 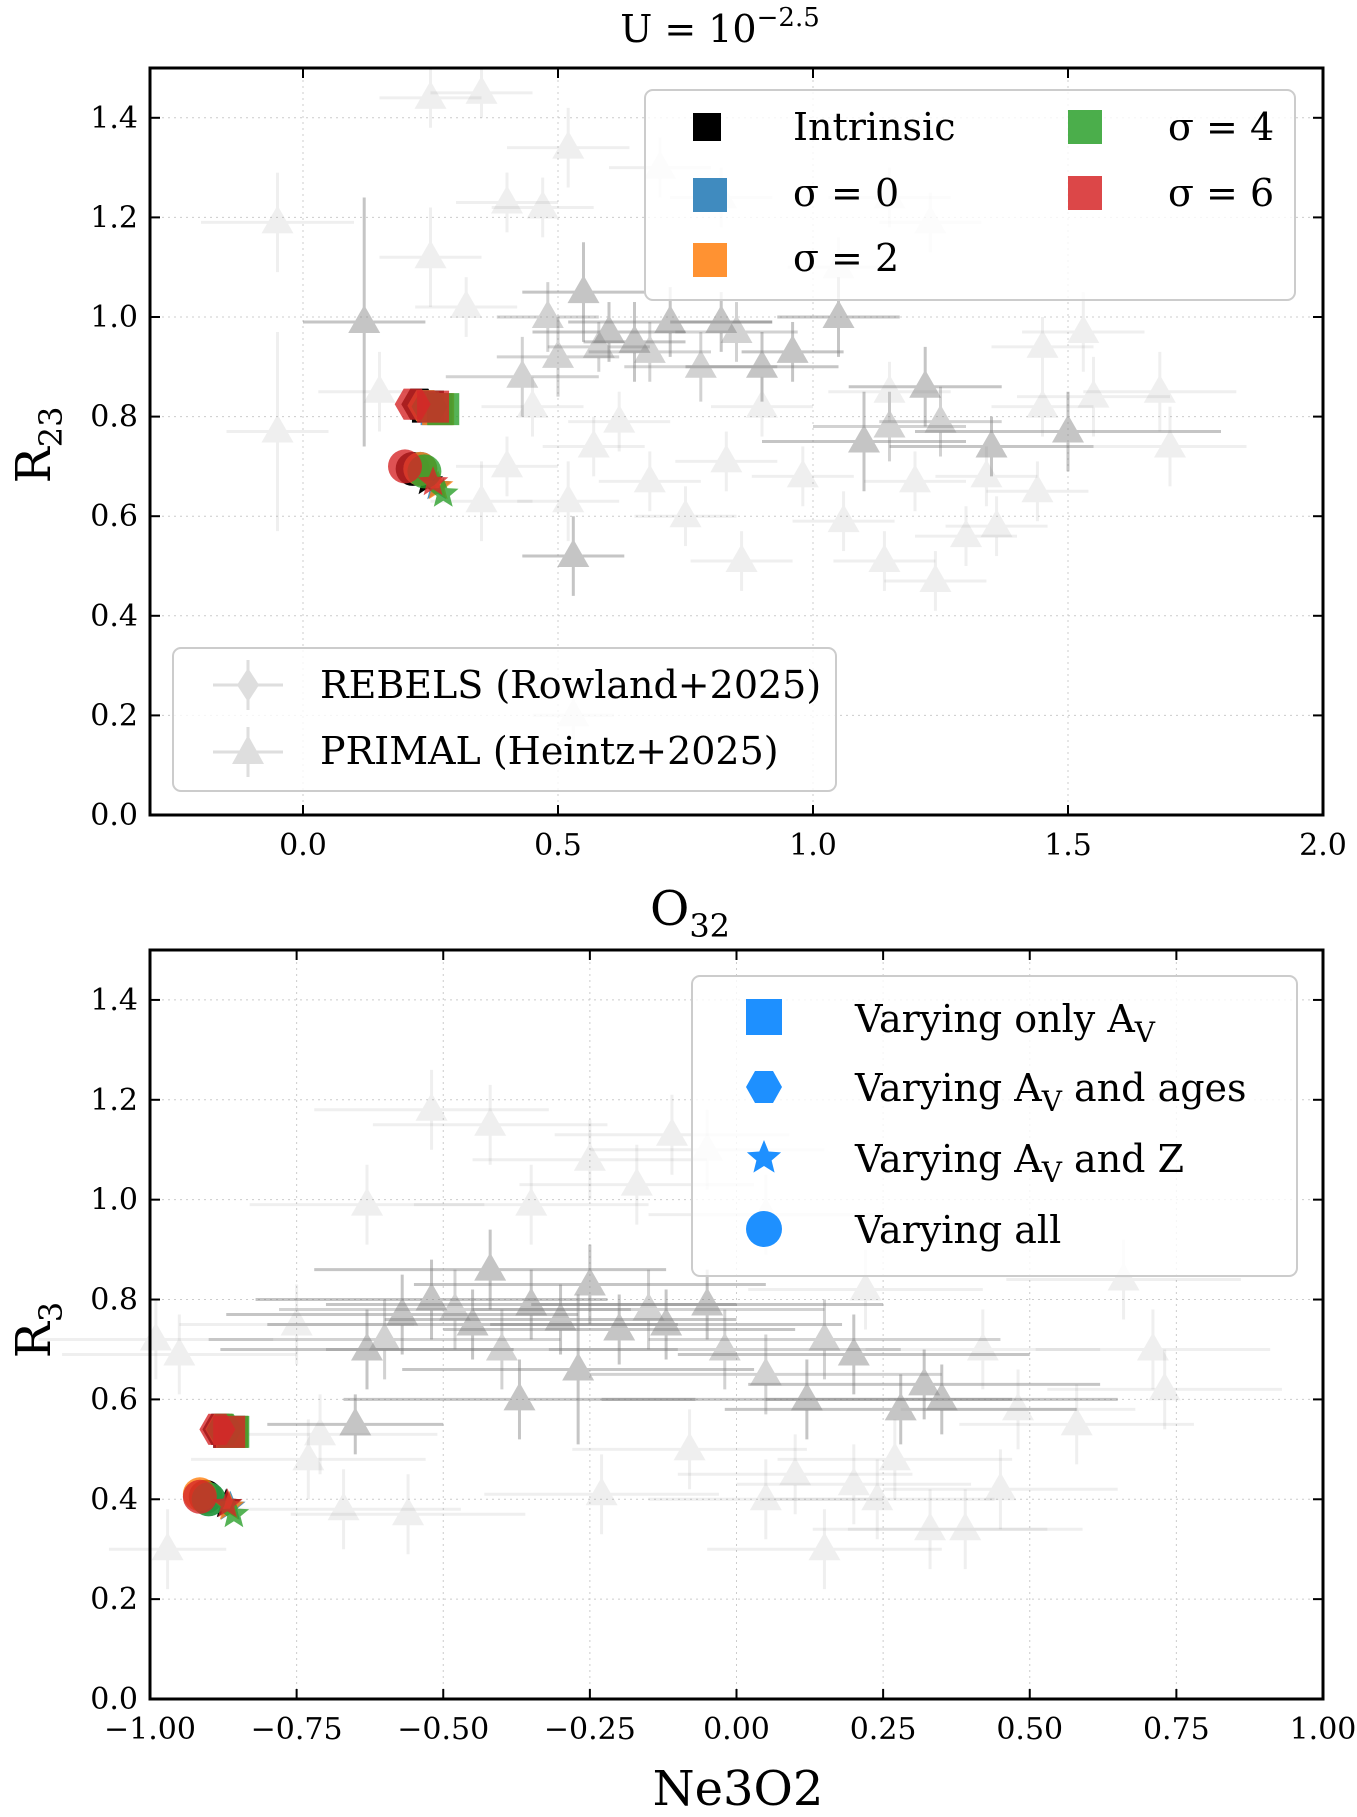 What do you see at coordinates (443, 1729) in the screenshot?
I see `x-tick-label: −0.50` at bounding box center [443, 1729].